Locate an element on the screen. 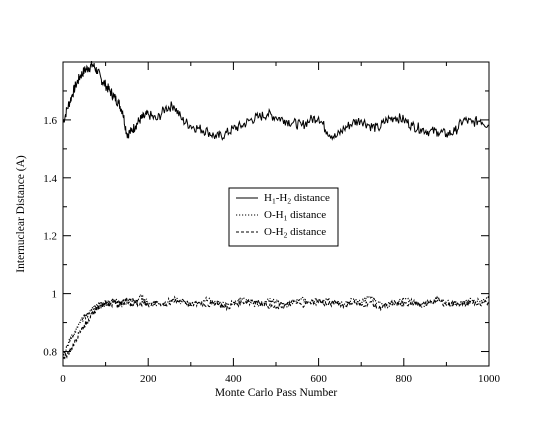  y-tick-label: 1.4 is located at coordinates (50, 179).